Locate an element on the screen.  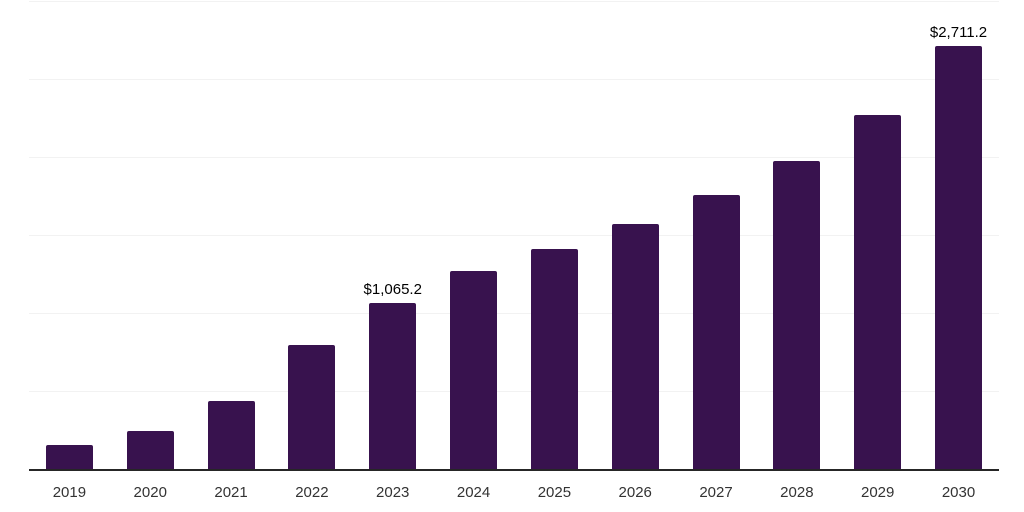
bar-group-2030: $2,711.2 is located at coordinates (958, 235).